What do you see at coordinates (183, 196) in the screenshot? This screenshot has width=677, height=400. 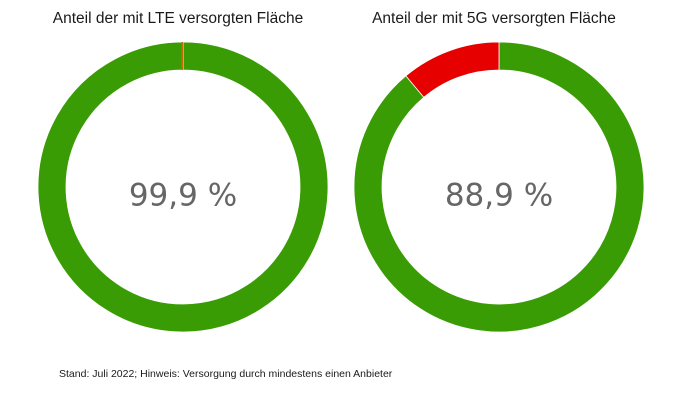 I see `center-percent-label: 99,9 %` at bounding box center [183, 196].